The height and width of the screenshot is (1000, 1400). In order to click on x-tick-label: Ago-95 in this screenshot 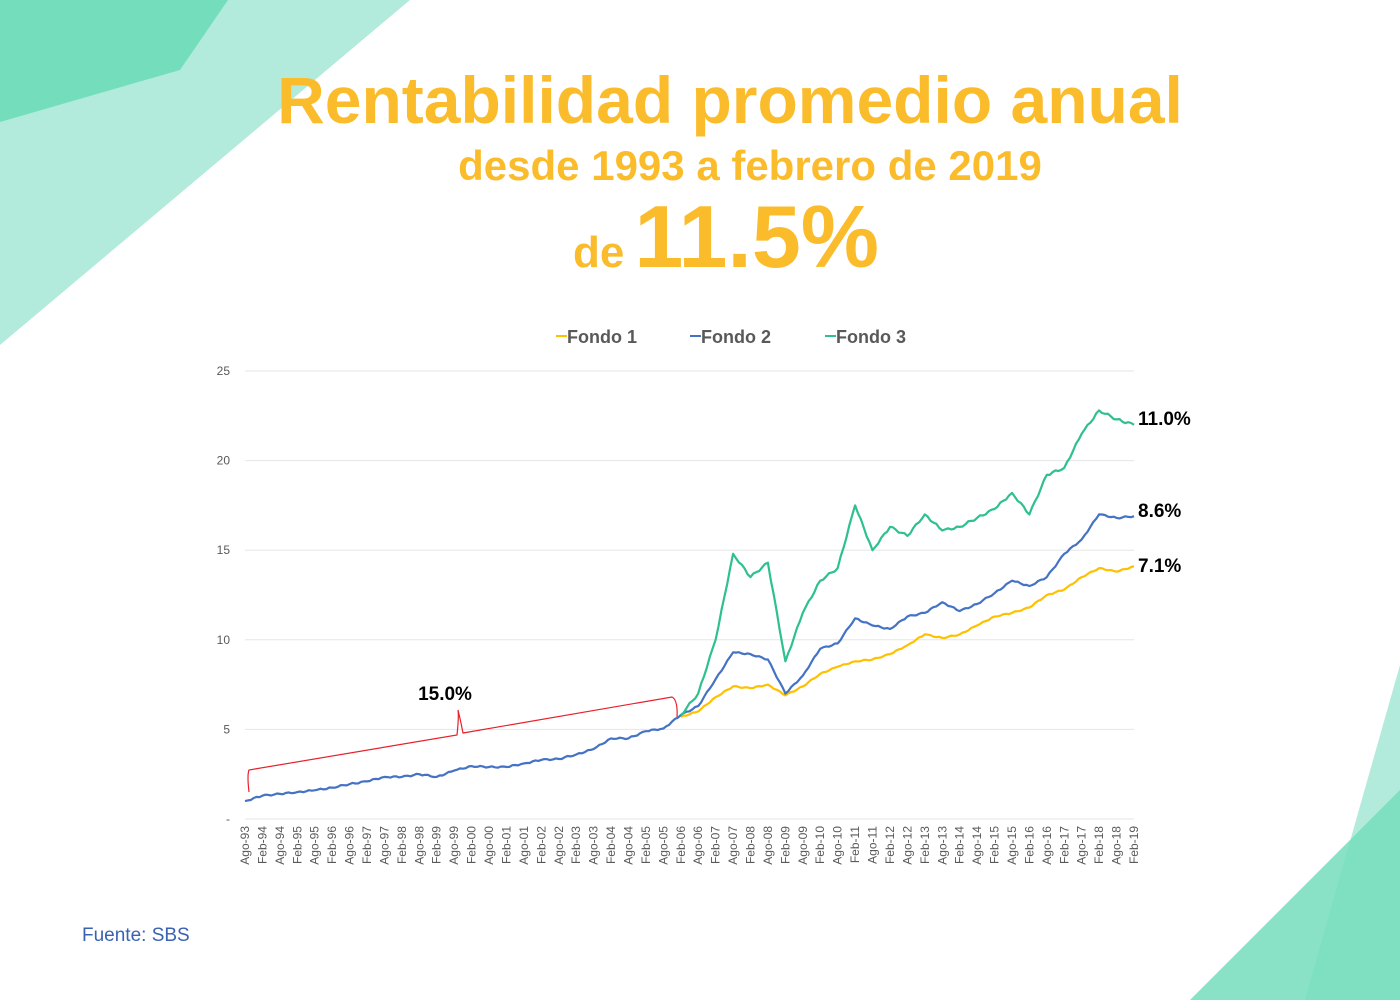, I will do `click(315, 845)`.